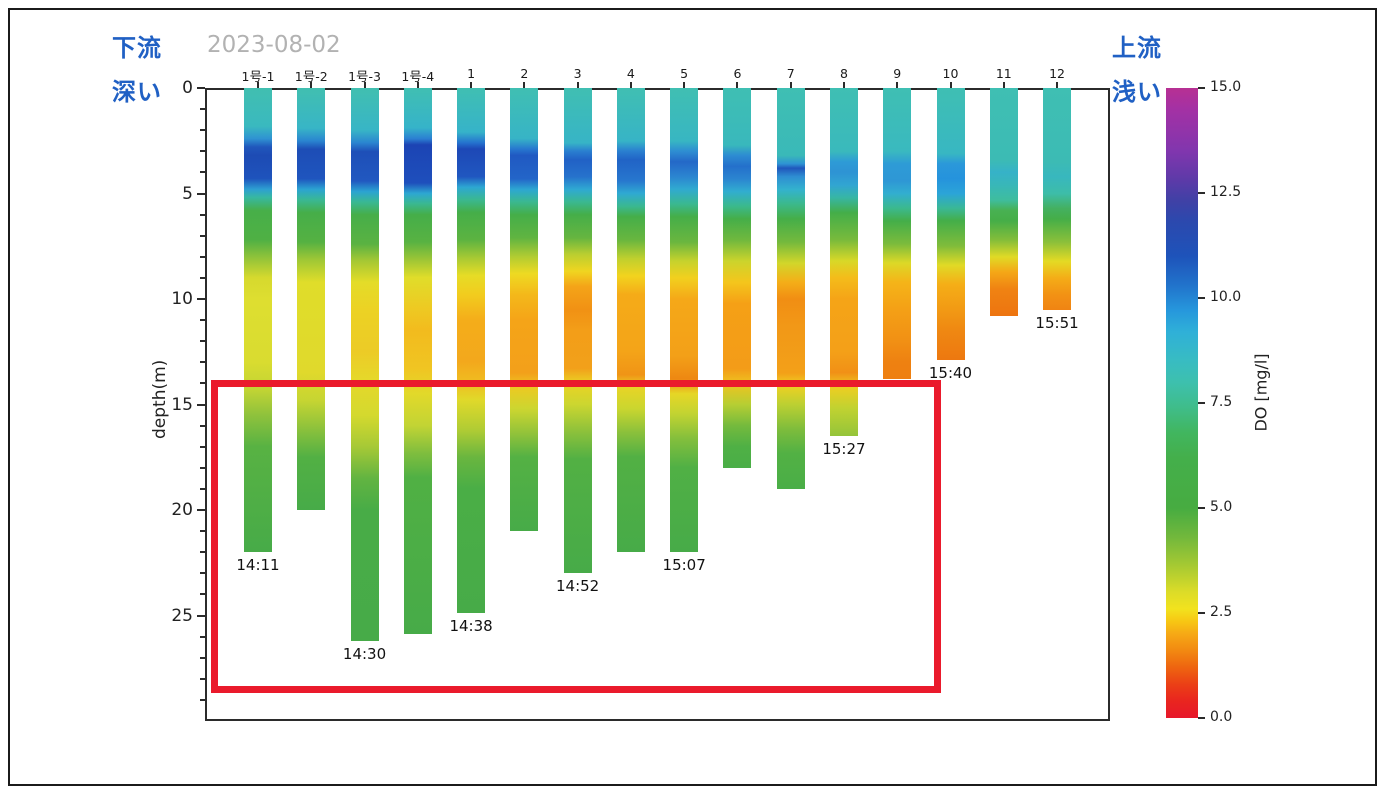 The width and height of the screenshot is (1383, 792). I want to click on downstream-label: 下流, so click(137, 48).